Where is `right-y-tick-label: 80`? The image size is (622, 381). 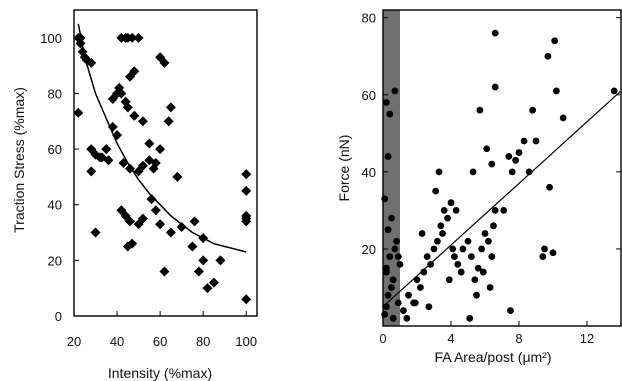 right-y-tick-label: 80 is located at coordinates (369, 18).